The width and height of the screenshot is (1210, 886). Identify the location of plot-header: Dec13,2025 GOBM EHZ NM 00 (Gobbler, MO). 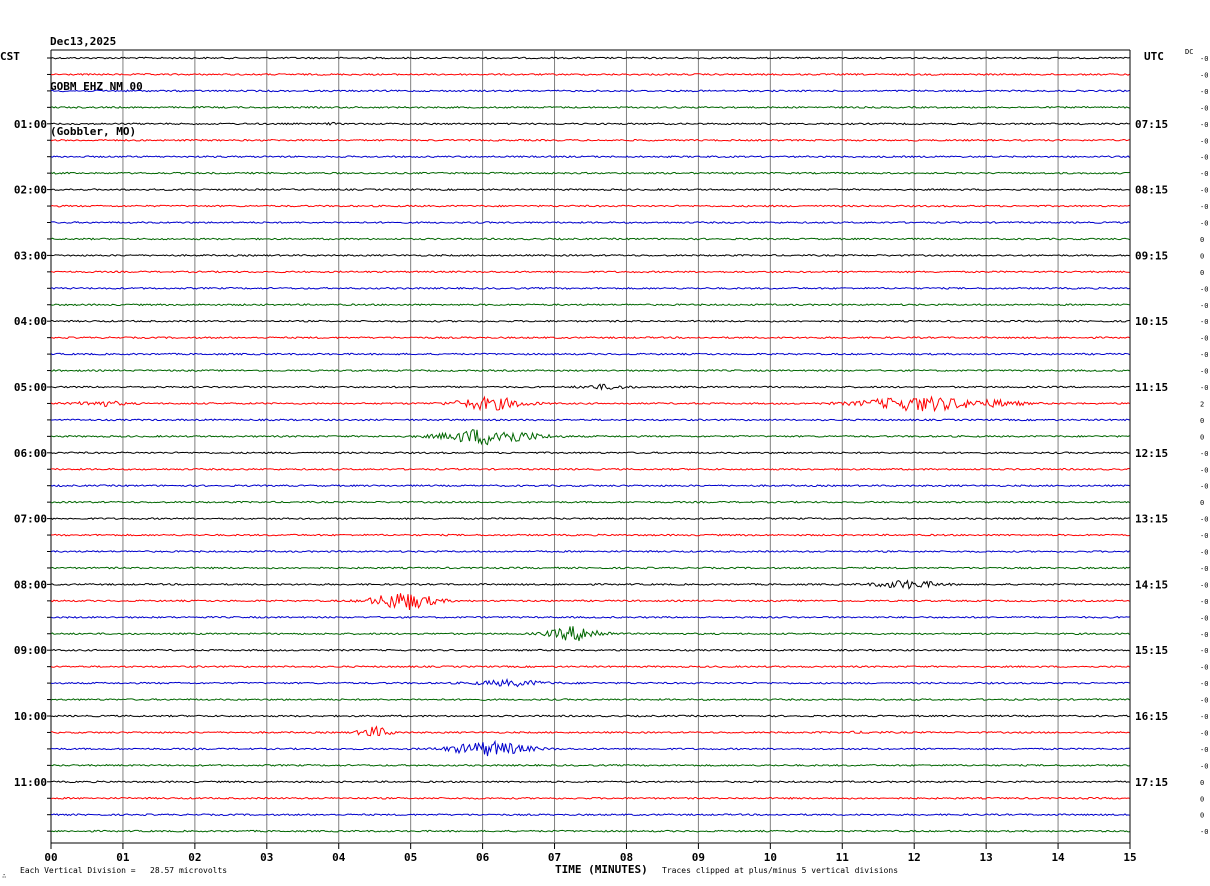
(96, 79).